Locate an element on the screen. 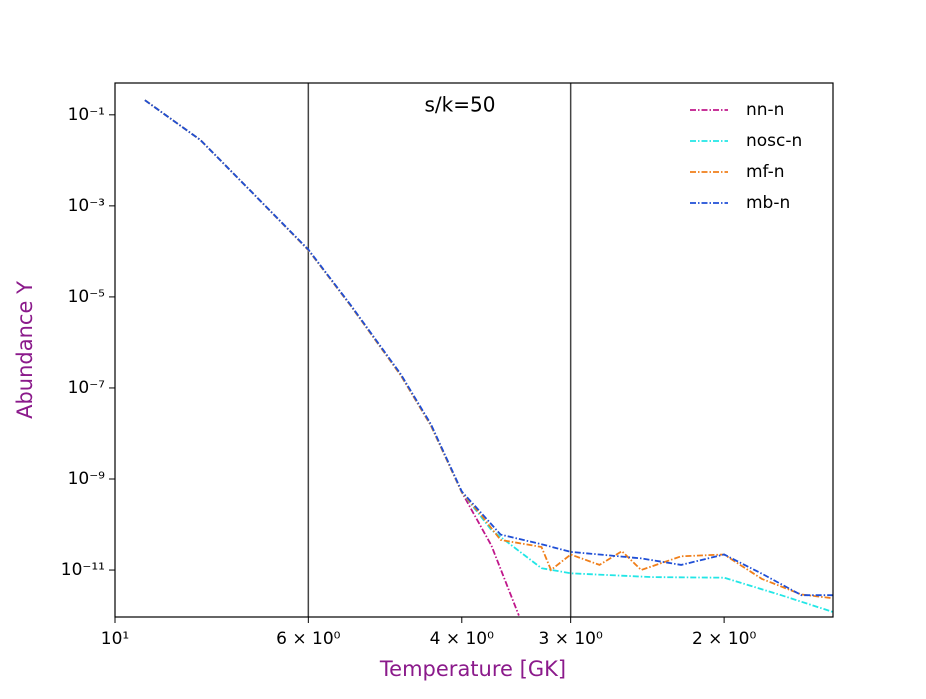 The height and width of the screenshot is (699, 926). y-tick-label: 10⁻⁵ is located at coordinates (86, 297).